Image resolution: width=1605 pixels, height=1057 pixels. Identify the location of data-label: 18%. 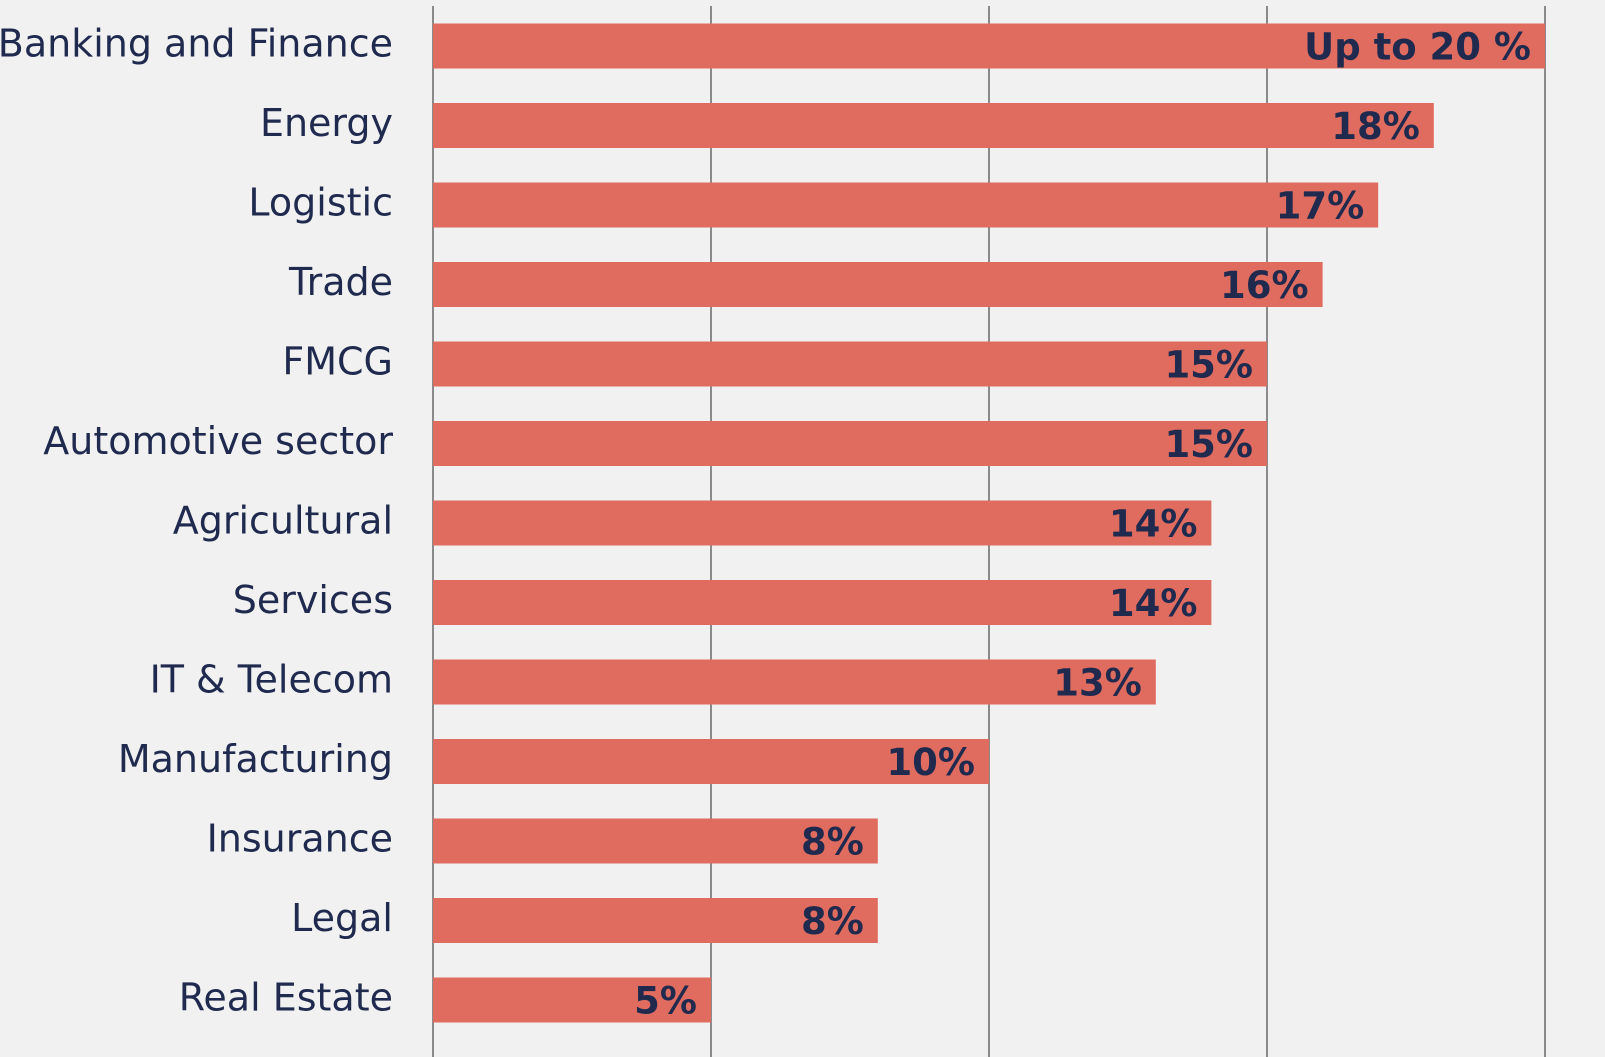
(1375, 126).